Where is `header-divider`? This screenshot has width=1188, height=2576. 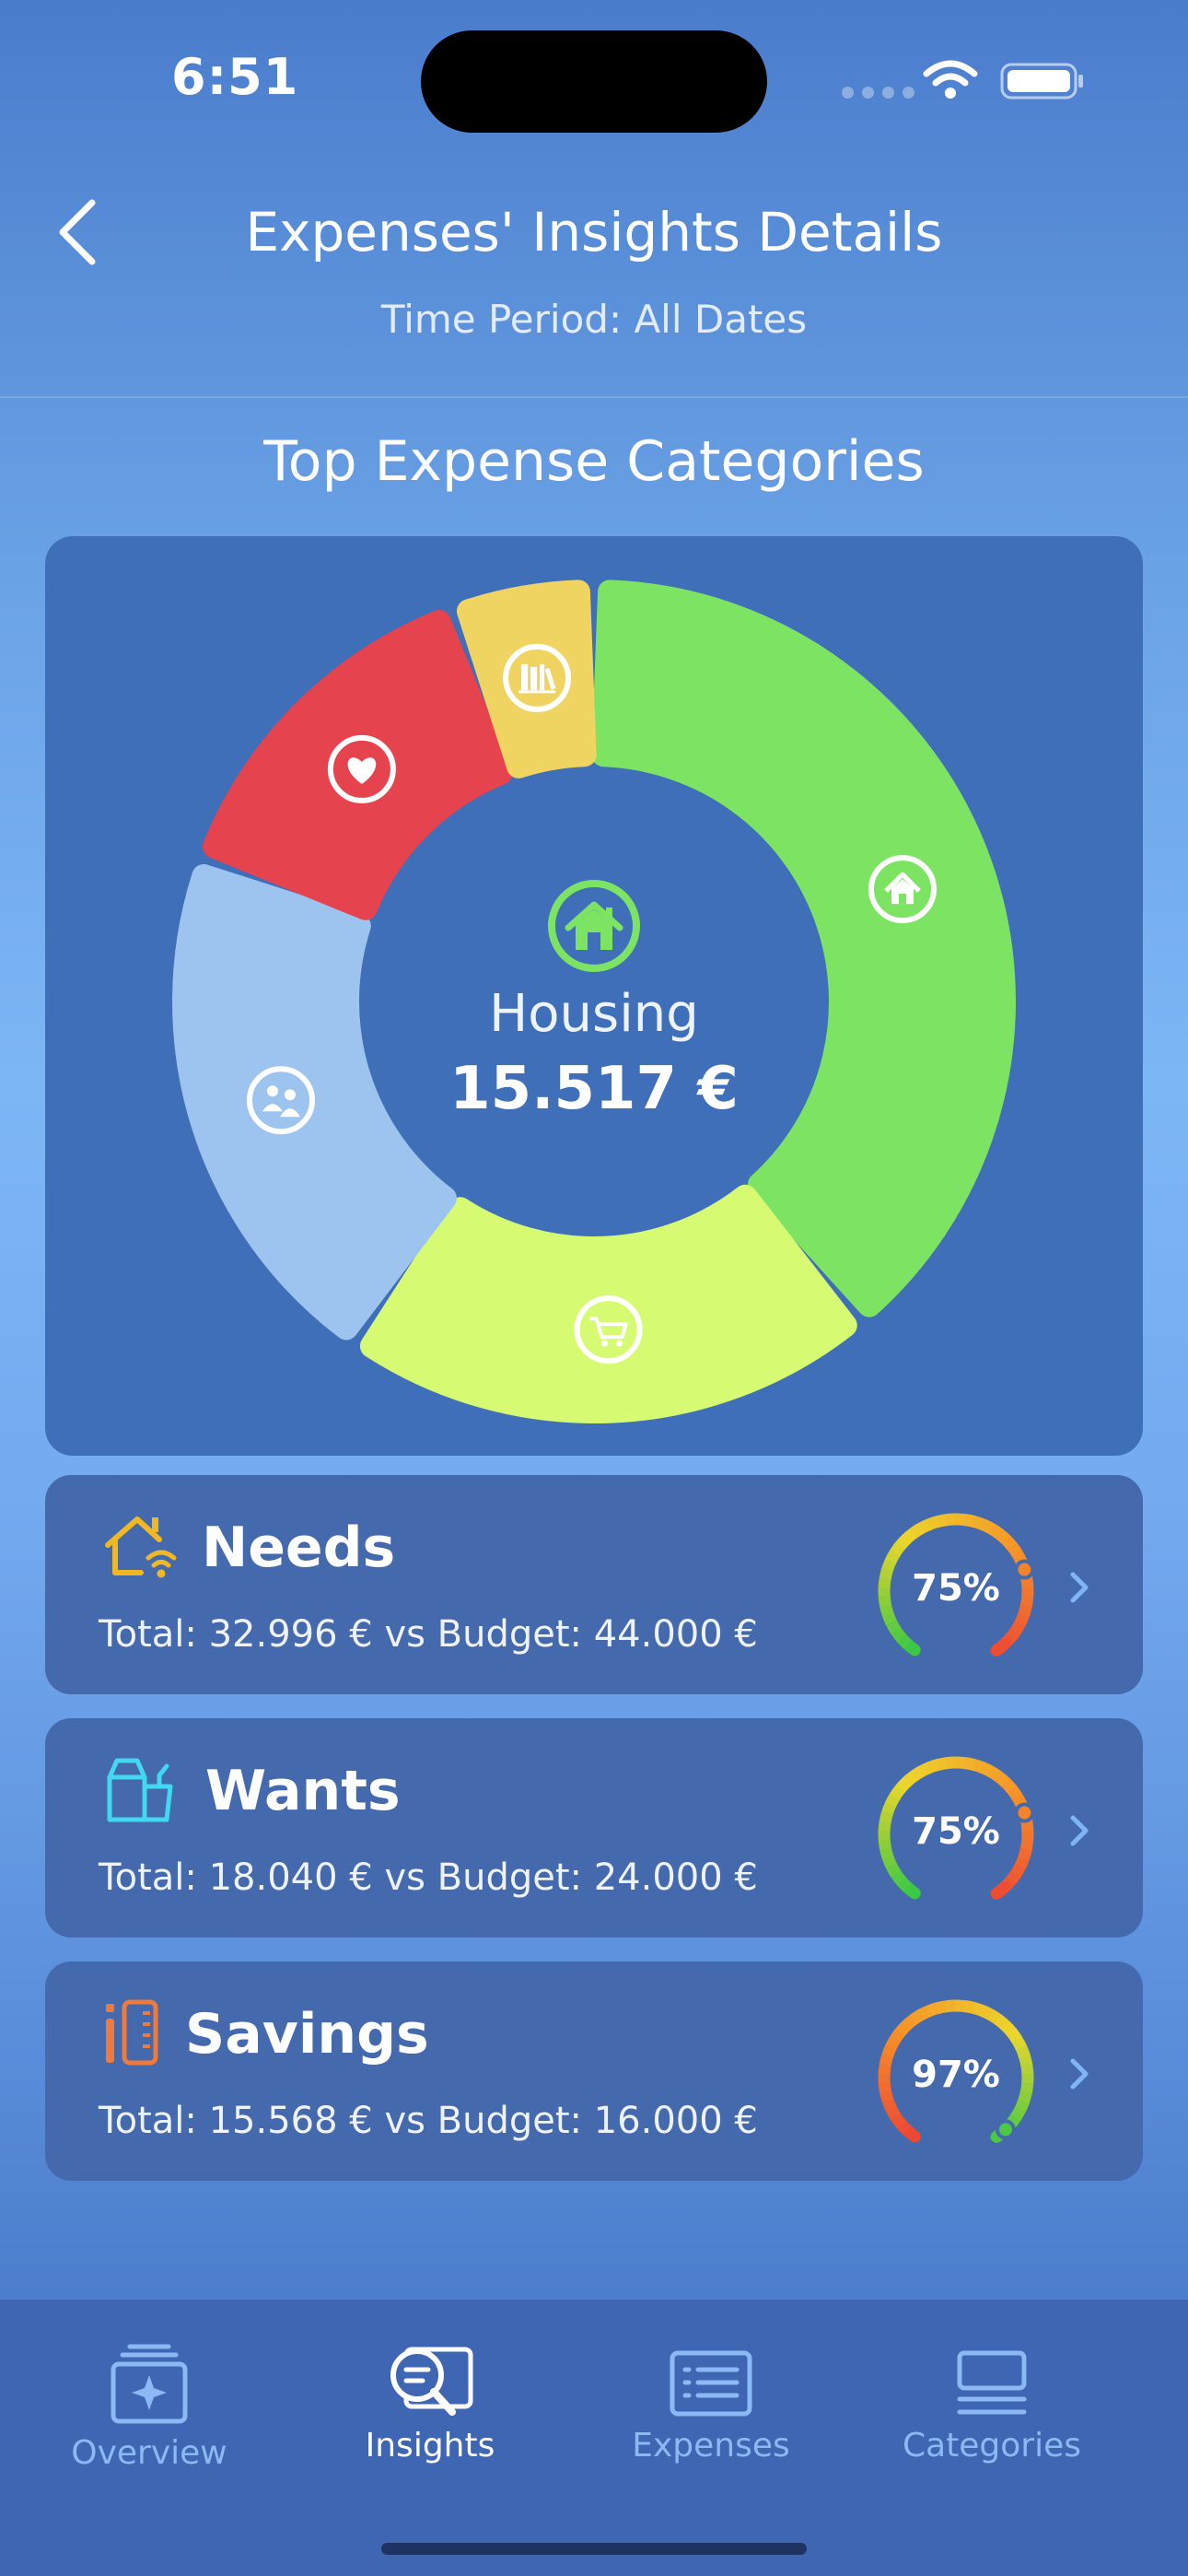
header-divider is located at coordinates (594, 397).